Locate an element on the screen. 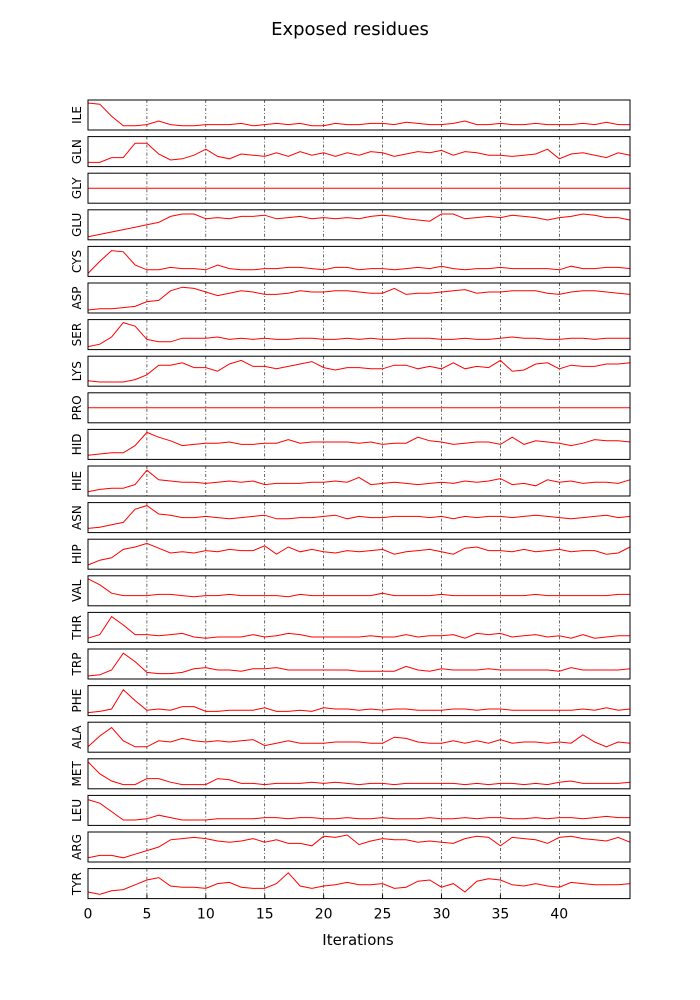 The width and height of the screenshot is (700, 1000). panel-ala: ALA is located at coordinates (350, 737).